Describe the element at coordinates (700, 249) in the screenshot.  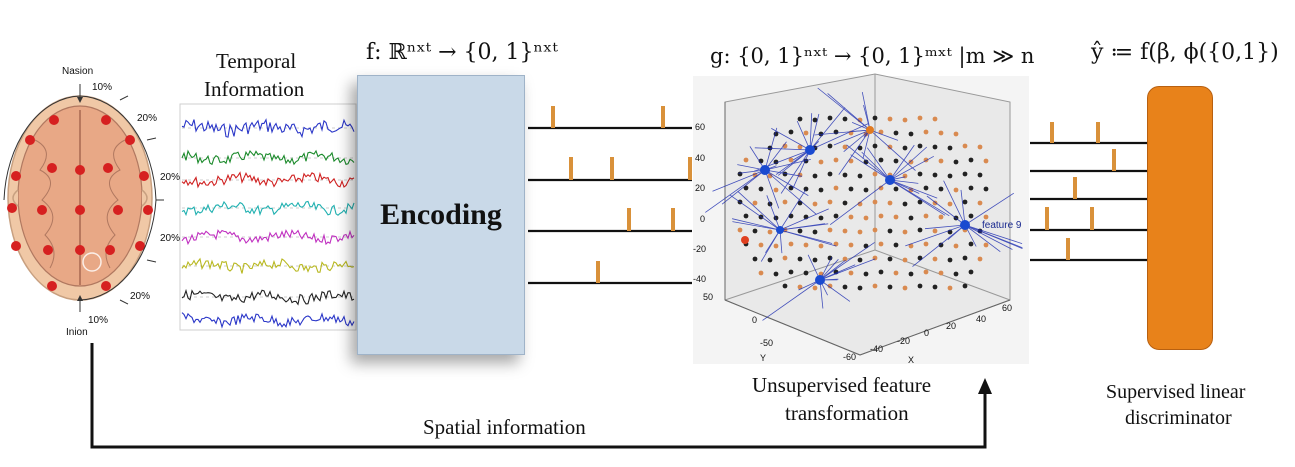
I see `z-tick: -20` at that location.